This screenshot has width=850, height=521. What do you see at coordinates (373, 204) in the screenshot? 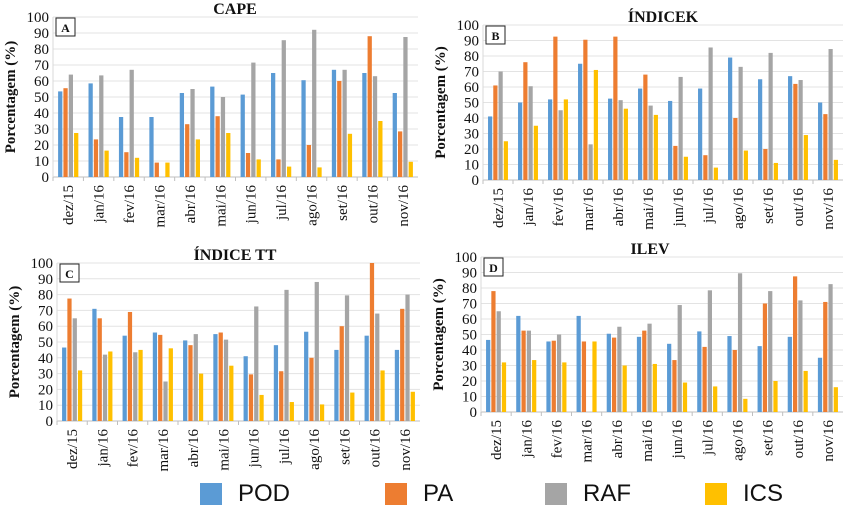
I see `x-tick-label: out/16` at bounding box center [373, 204].